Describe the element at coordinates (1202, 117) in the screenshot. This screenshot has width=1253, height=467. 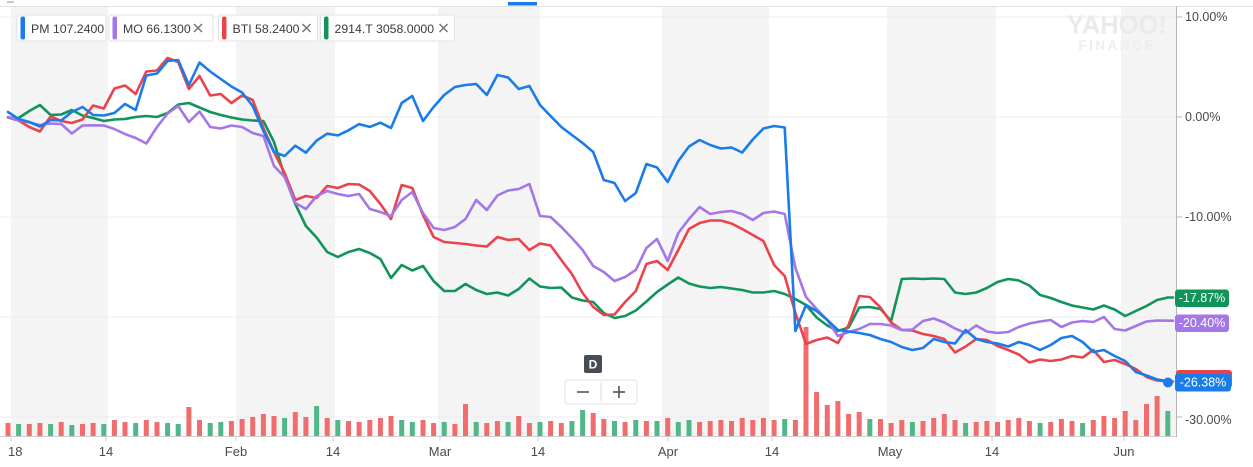
I see `svg-text: 0.00%` at that location.